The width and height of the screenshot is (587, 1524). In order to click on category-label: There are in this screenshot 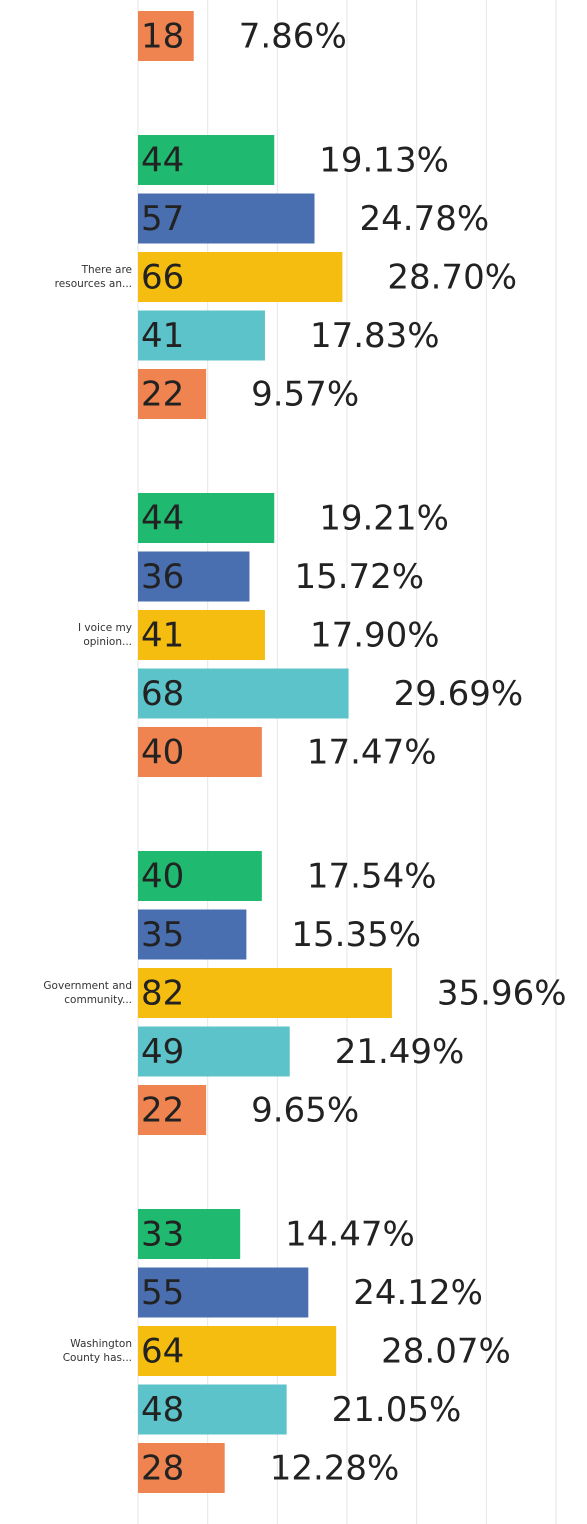, I will do `click(106, 270)`.